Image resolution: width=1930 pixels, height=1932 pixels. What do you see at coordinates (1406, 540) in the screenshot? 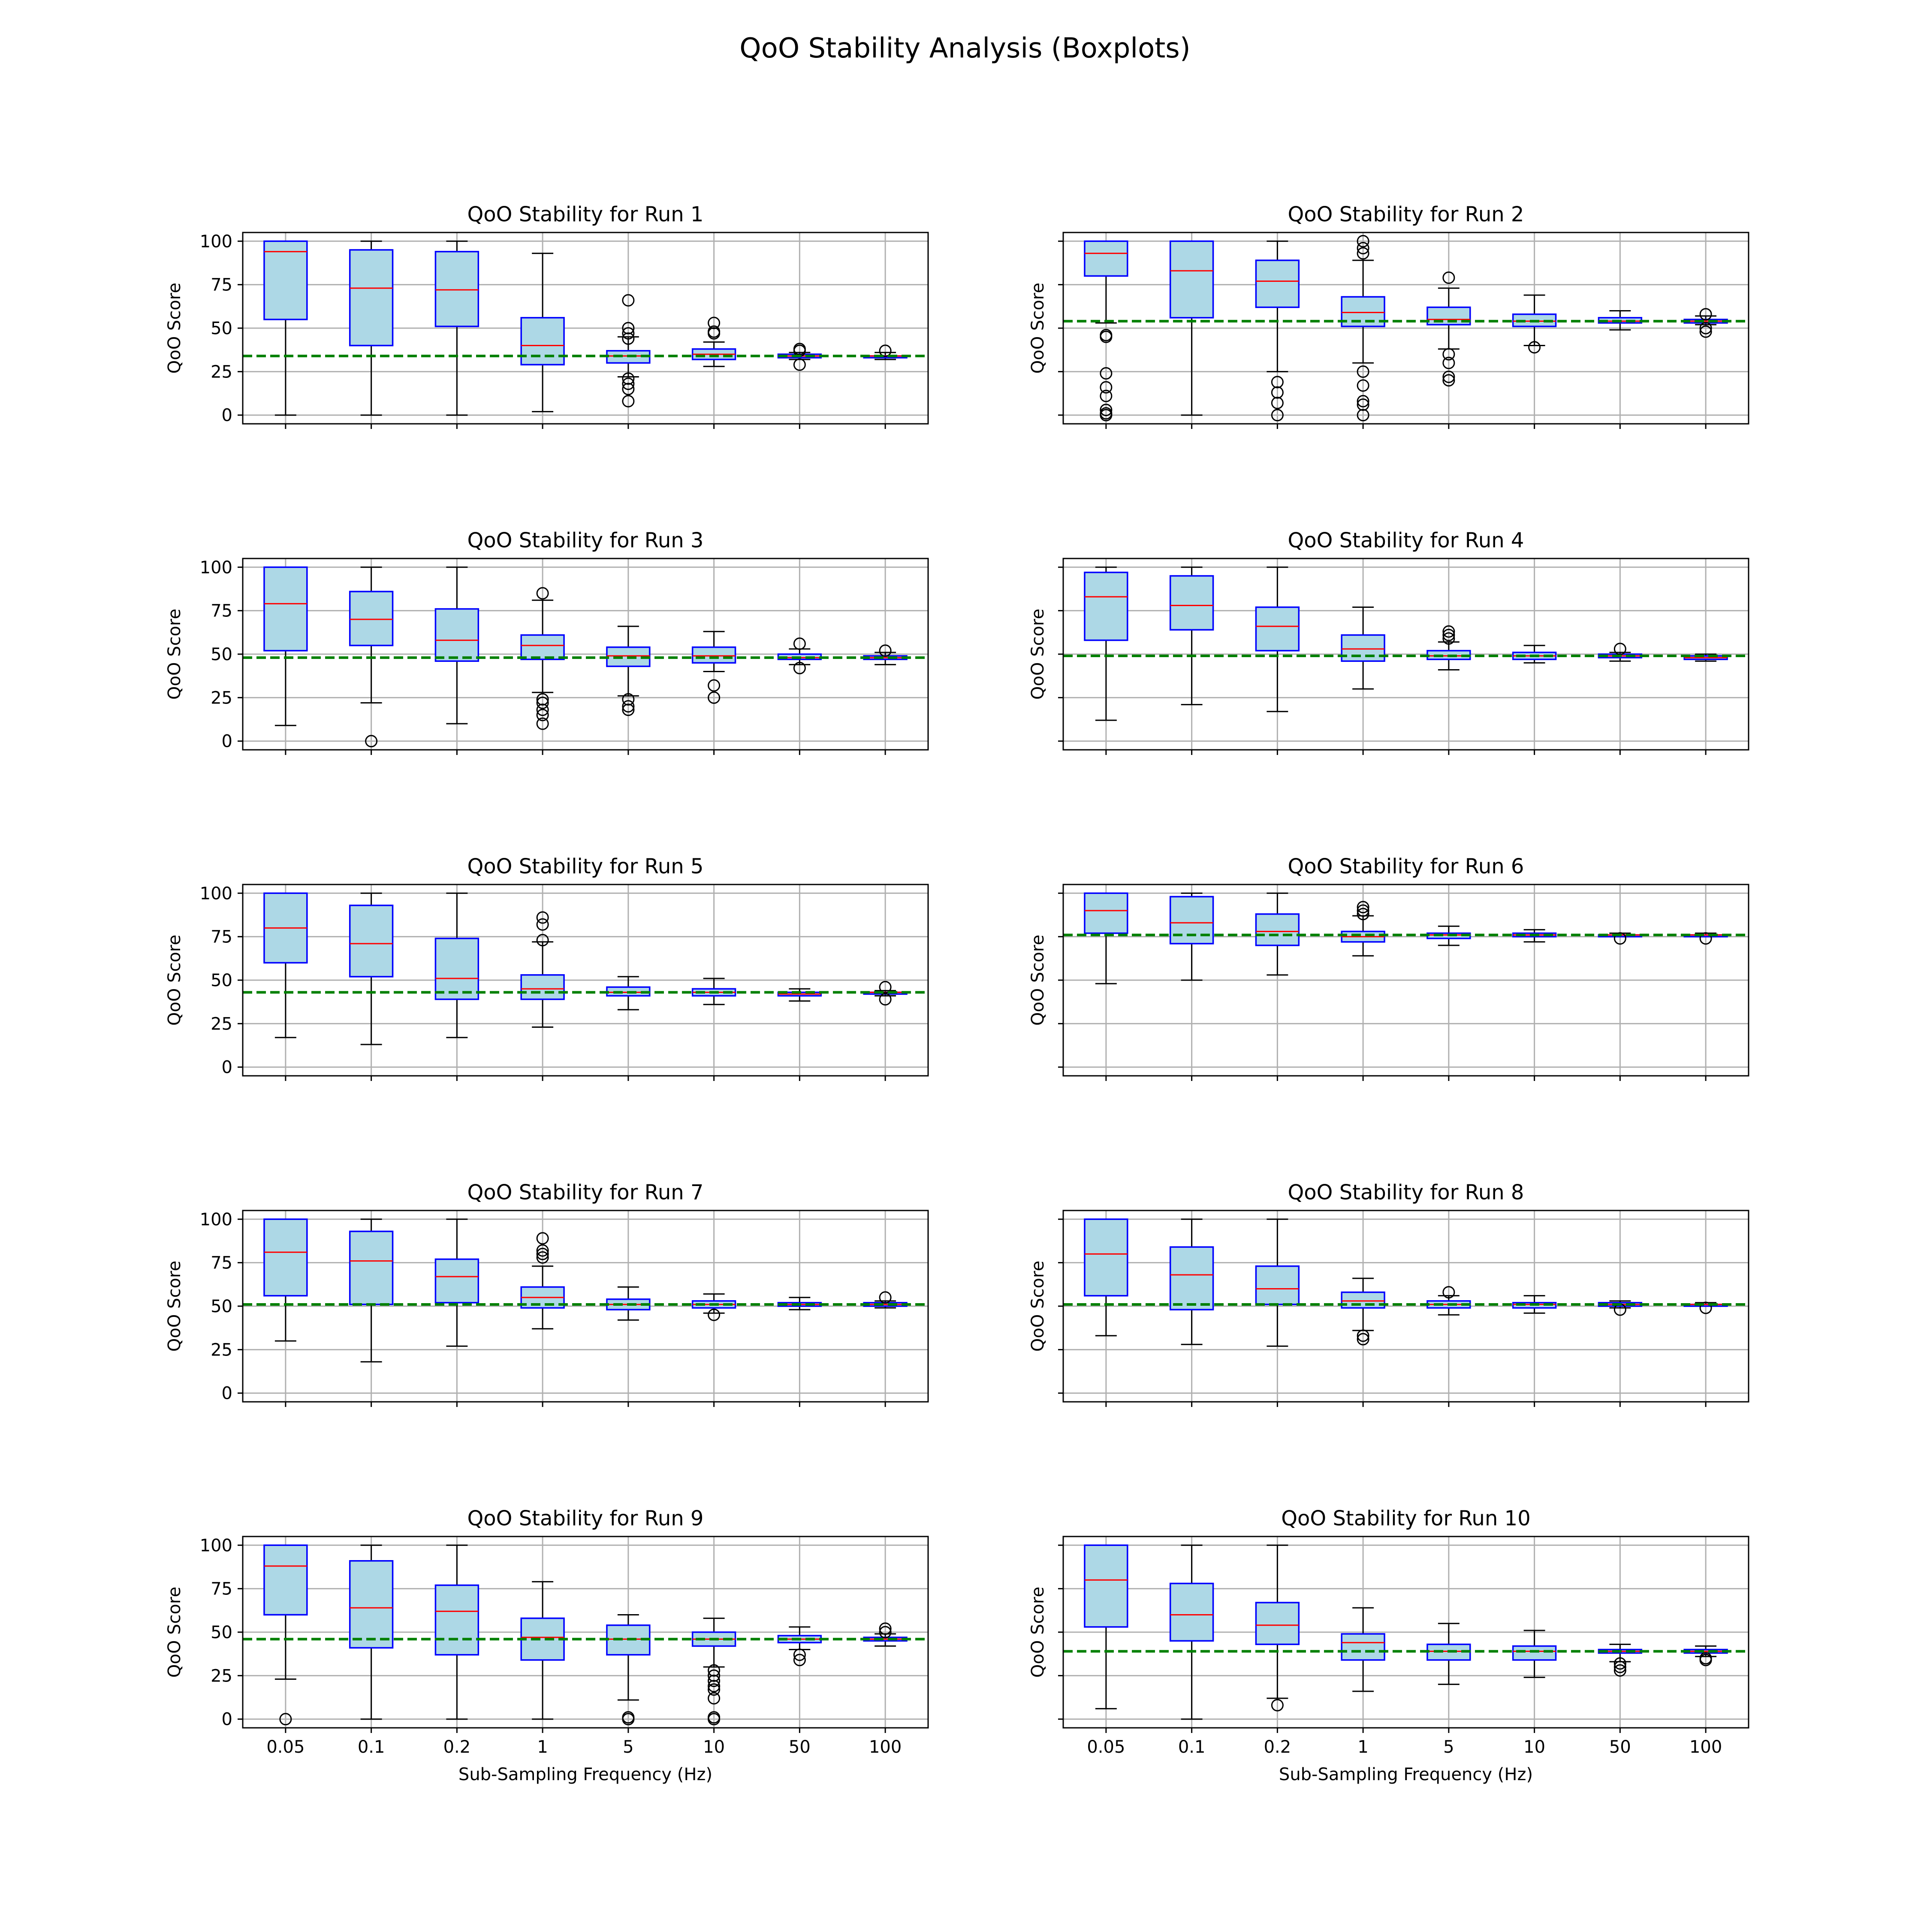
I see `subplot-title: QoO Stability for Run 4` at bounding box center [1406, 540].